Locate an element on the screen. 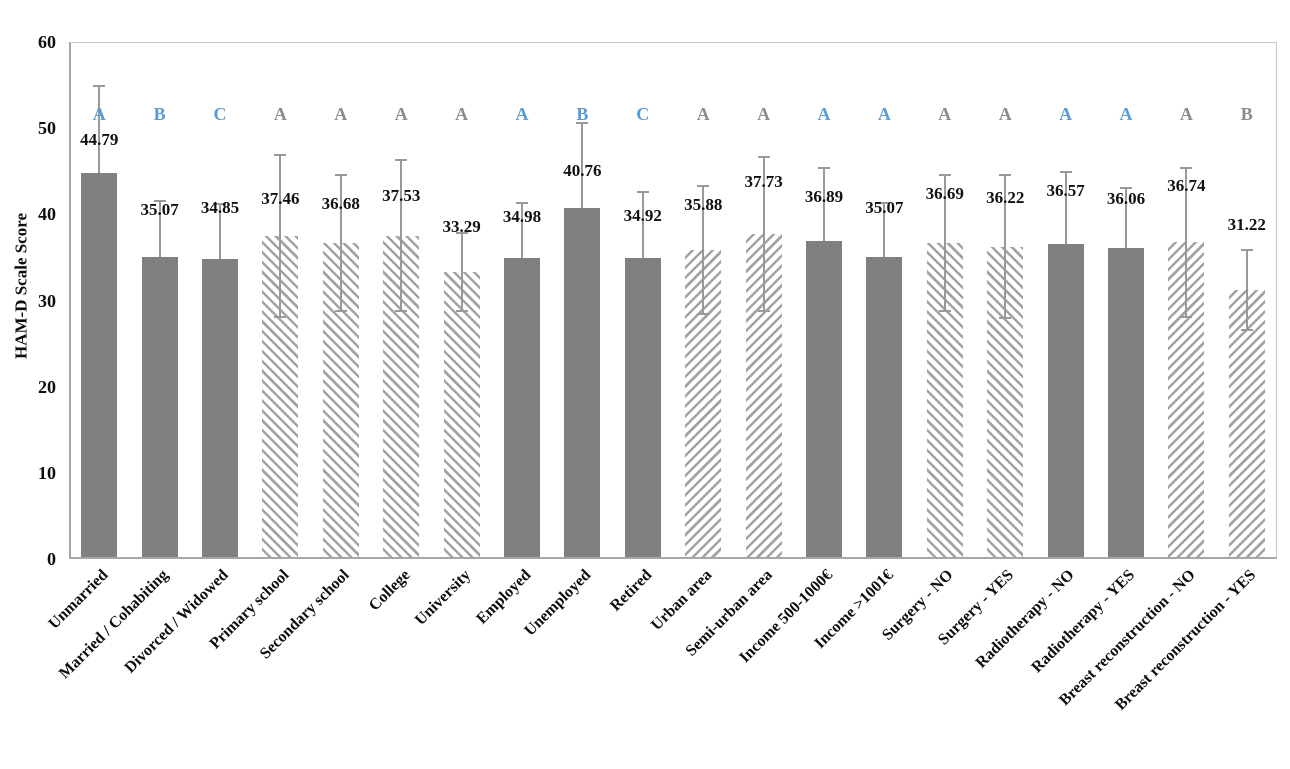 Image resolution: width=1290 pixels, height=769 pixels. x-axis-label: University is located at coordinates (442, 597).